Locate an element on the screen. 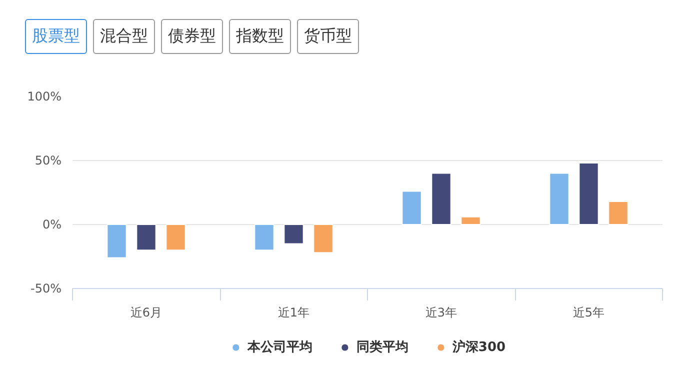 This screenshot has width=691, height=377. y-tick-label: 0% is located at coordinates (52, 225).